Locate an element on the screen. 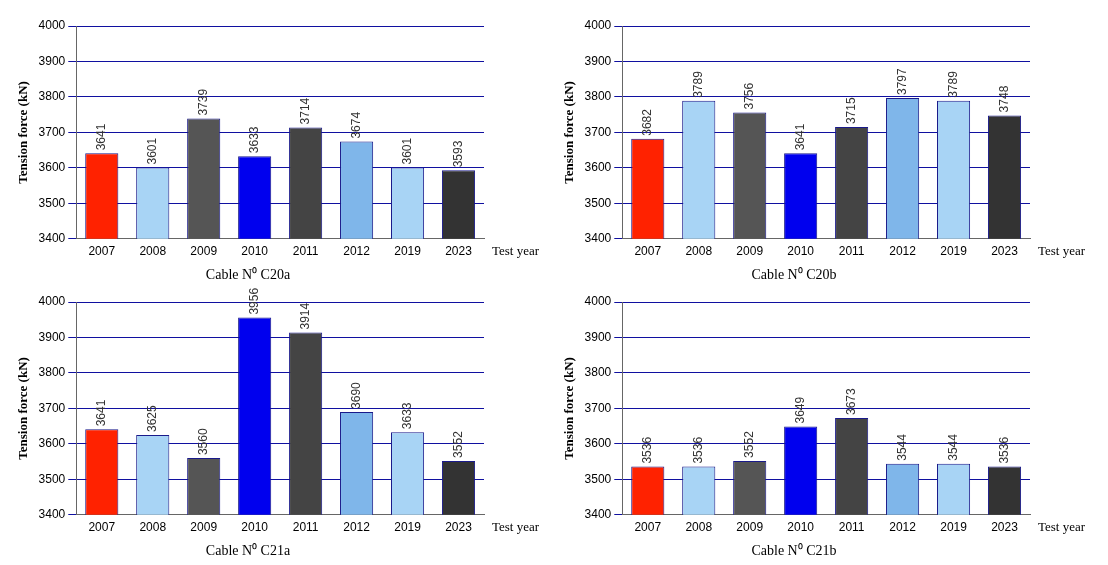 The height and width of the screenshot is (565, 1108). data-label: 3715 is located at coordinates (850, 111).